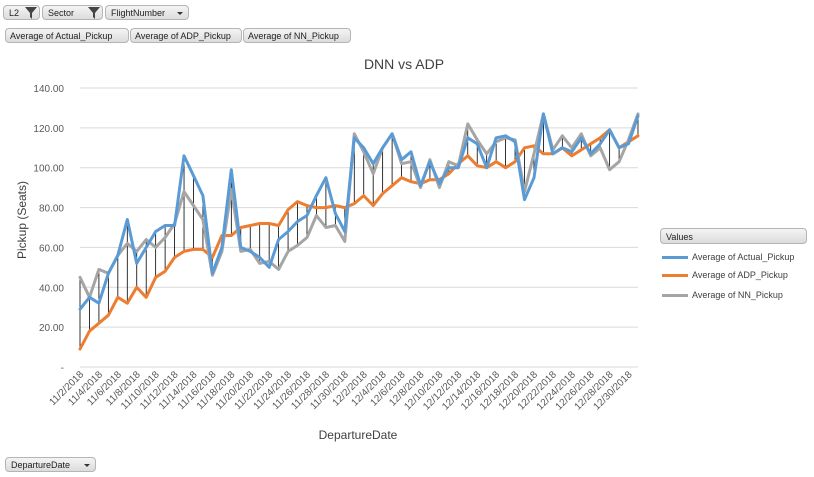 The height and width of the screenshot is (477, 814). What do you see at coordinates (675, 296) in the screenshot?
I see `legend-swatch-nn` at bounding box center [675, 296].